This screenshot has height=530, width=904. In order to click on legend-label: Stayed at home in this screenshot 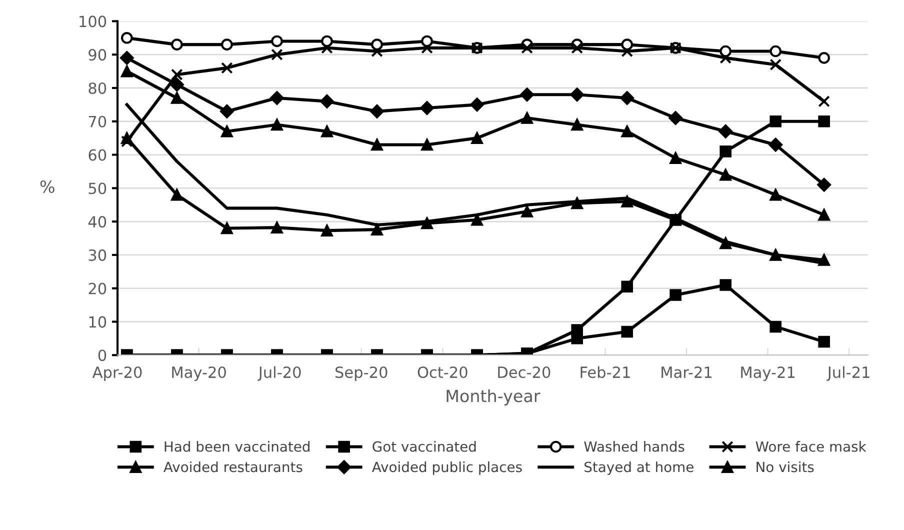, I will do `click(639, 468)`.